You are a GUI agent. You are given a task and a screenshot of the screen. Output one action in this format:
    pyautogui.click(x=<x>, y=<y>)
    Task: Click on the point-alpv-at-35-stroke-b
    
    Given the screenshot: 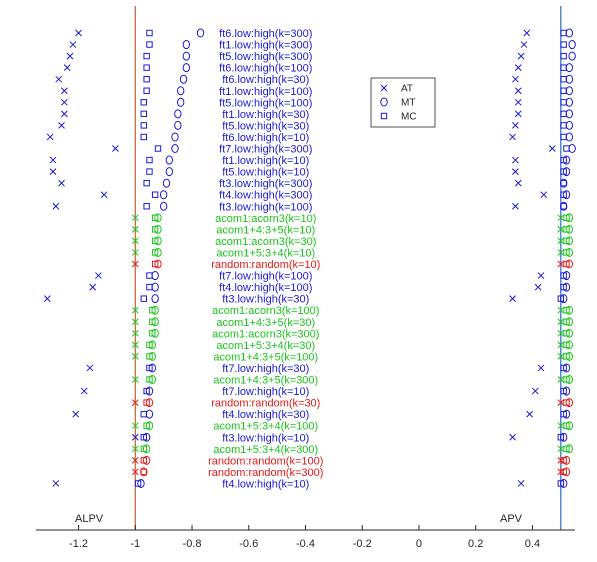 What is the action you would take?
    pyautogui.click(x=135, y=437)
    